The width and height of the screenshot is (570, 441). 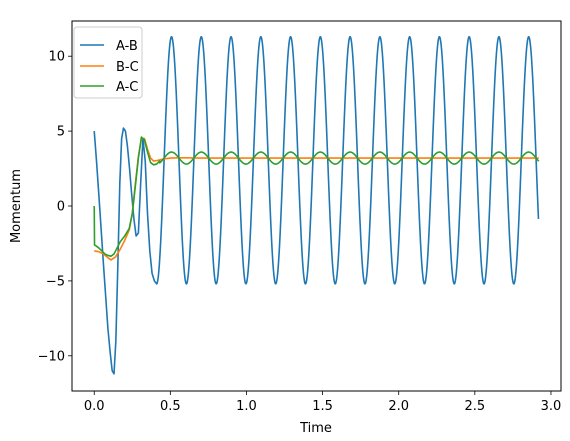 What do you see at coordinates (315, 428) in the screenshot?
I see `x-axis-label: Time` at bounding box center [315, 428].